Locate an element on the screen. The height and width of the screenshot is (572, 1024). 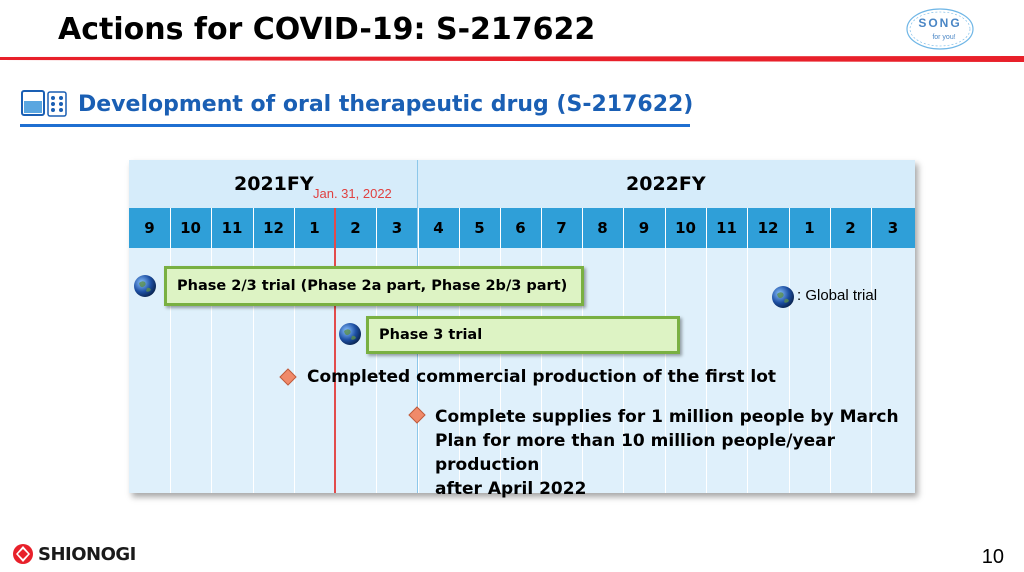
page-title: Actions for COVID-19: S-217622 is located at coordinates (327, 29).